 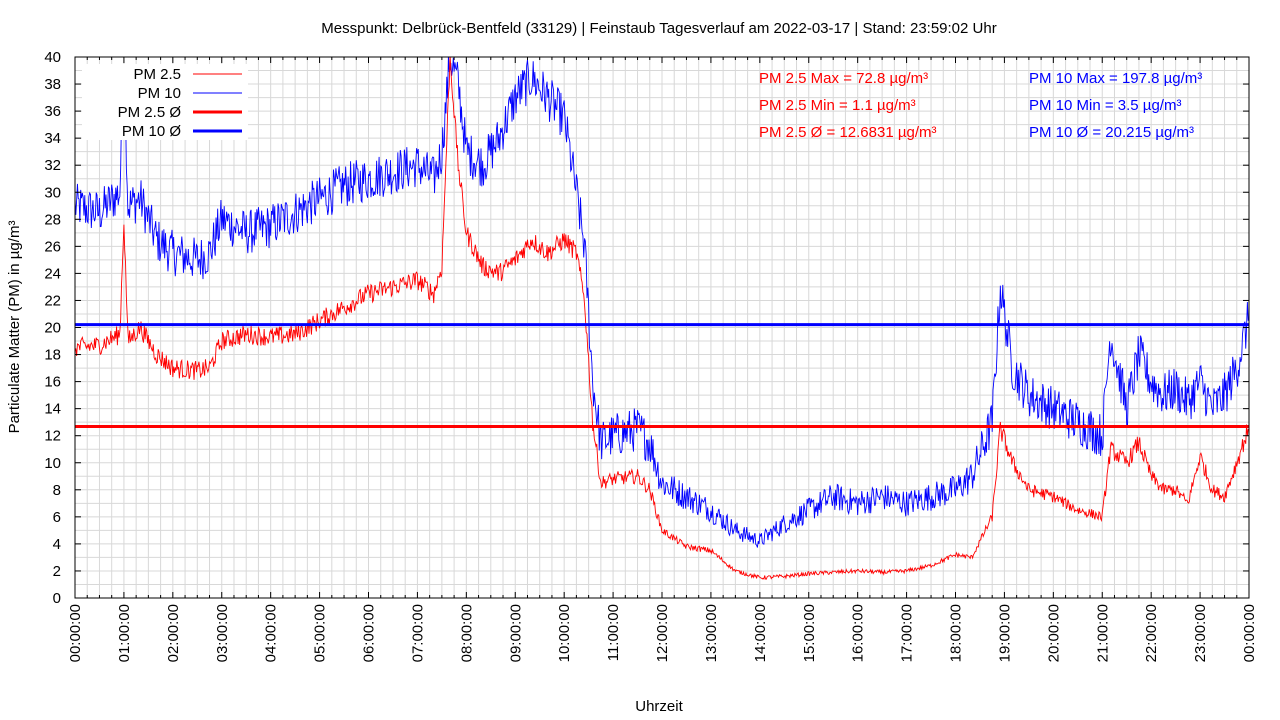 What do you see at coordinates (760, 633) in the screenshot?
I see `x-tick-label: 14:00:00` at bounding box center [760, 633].